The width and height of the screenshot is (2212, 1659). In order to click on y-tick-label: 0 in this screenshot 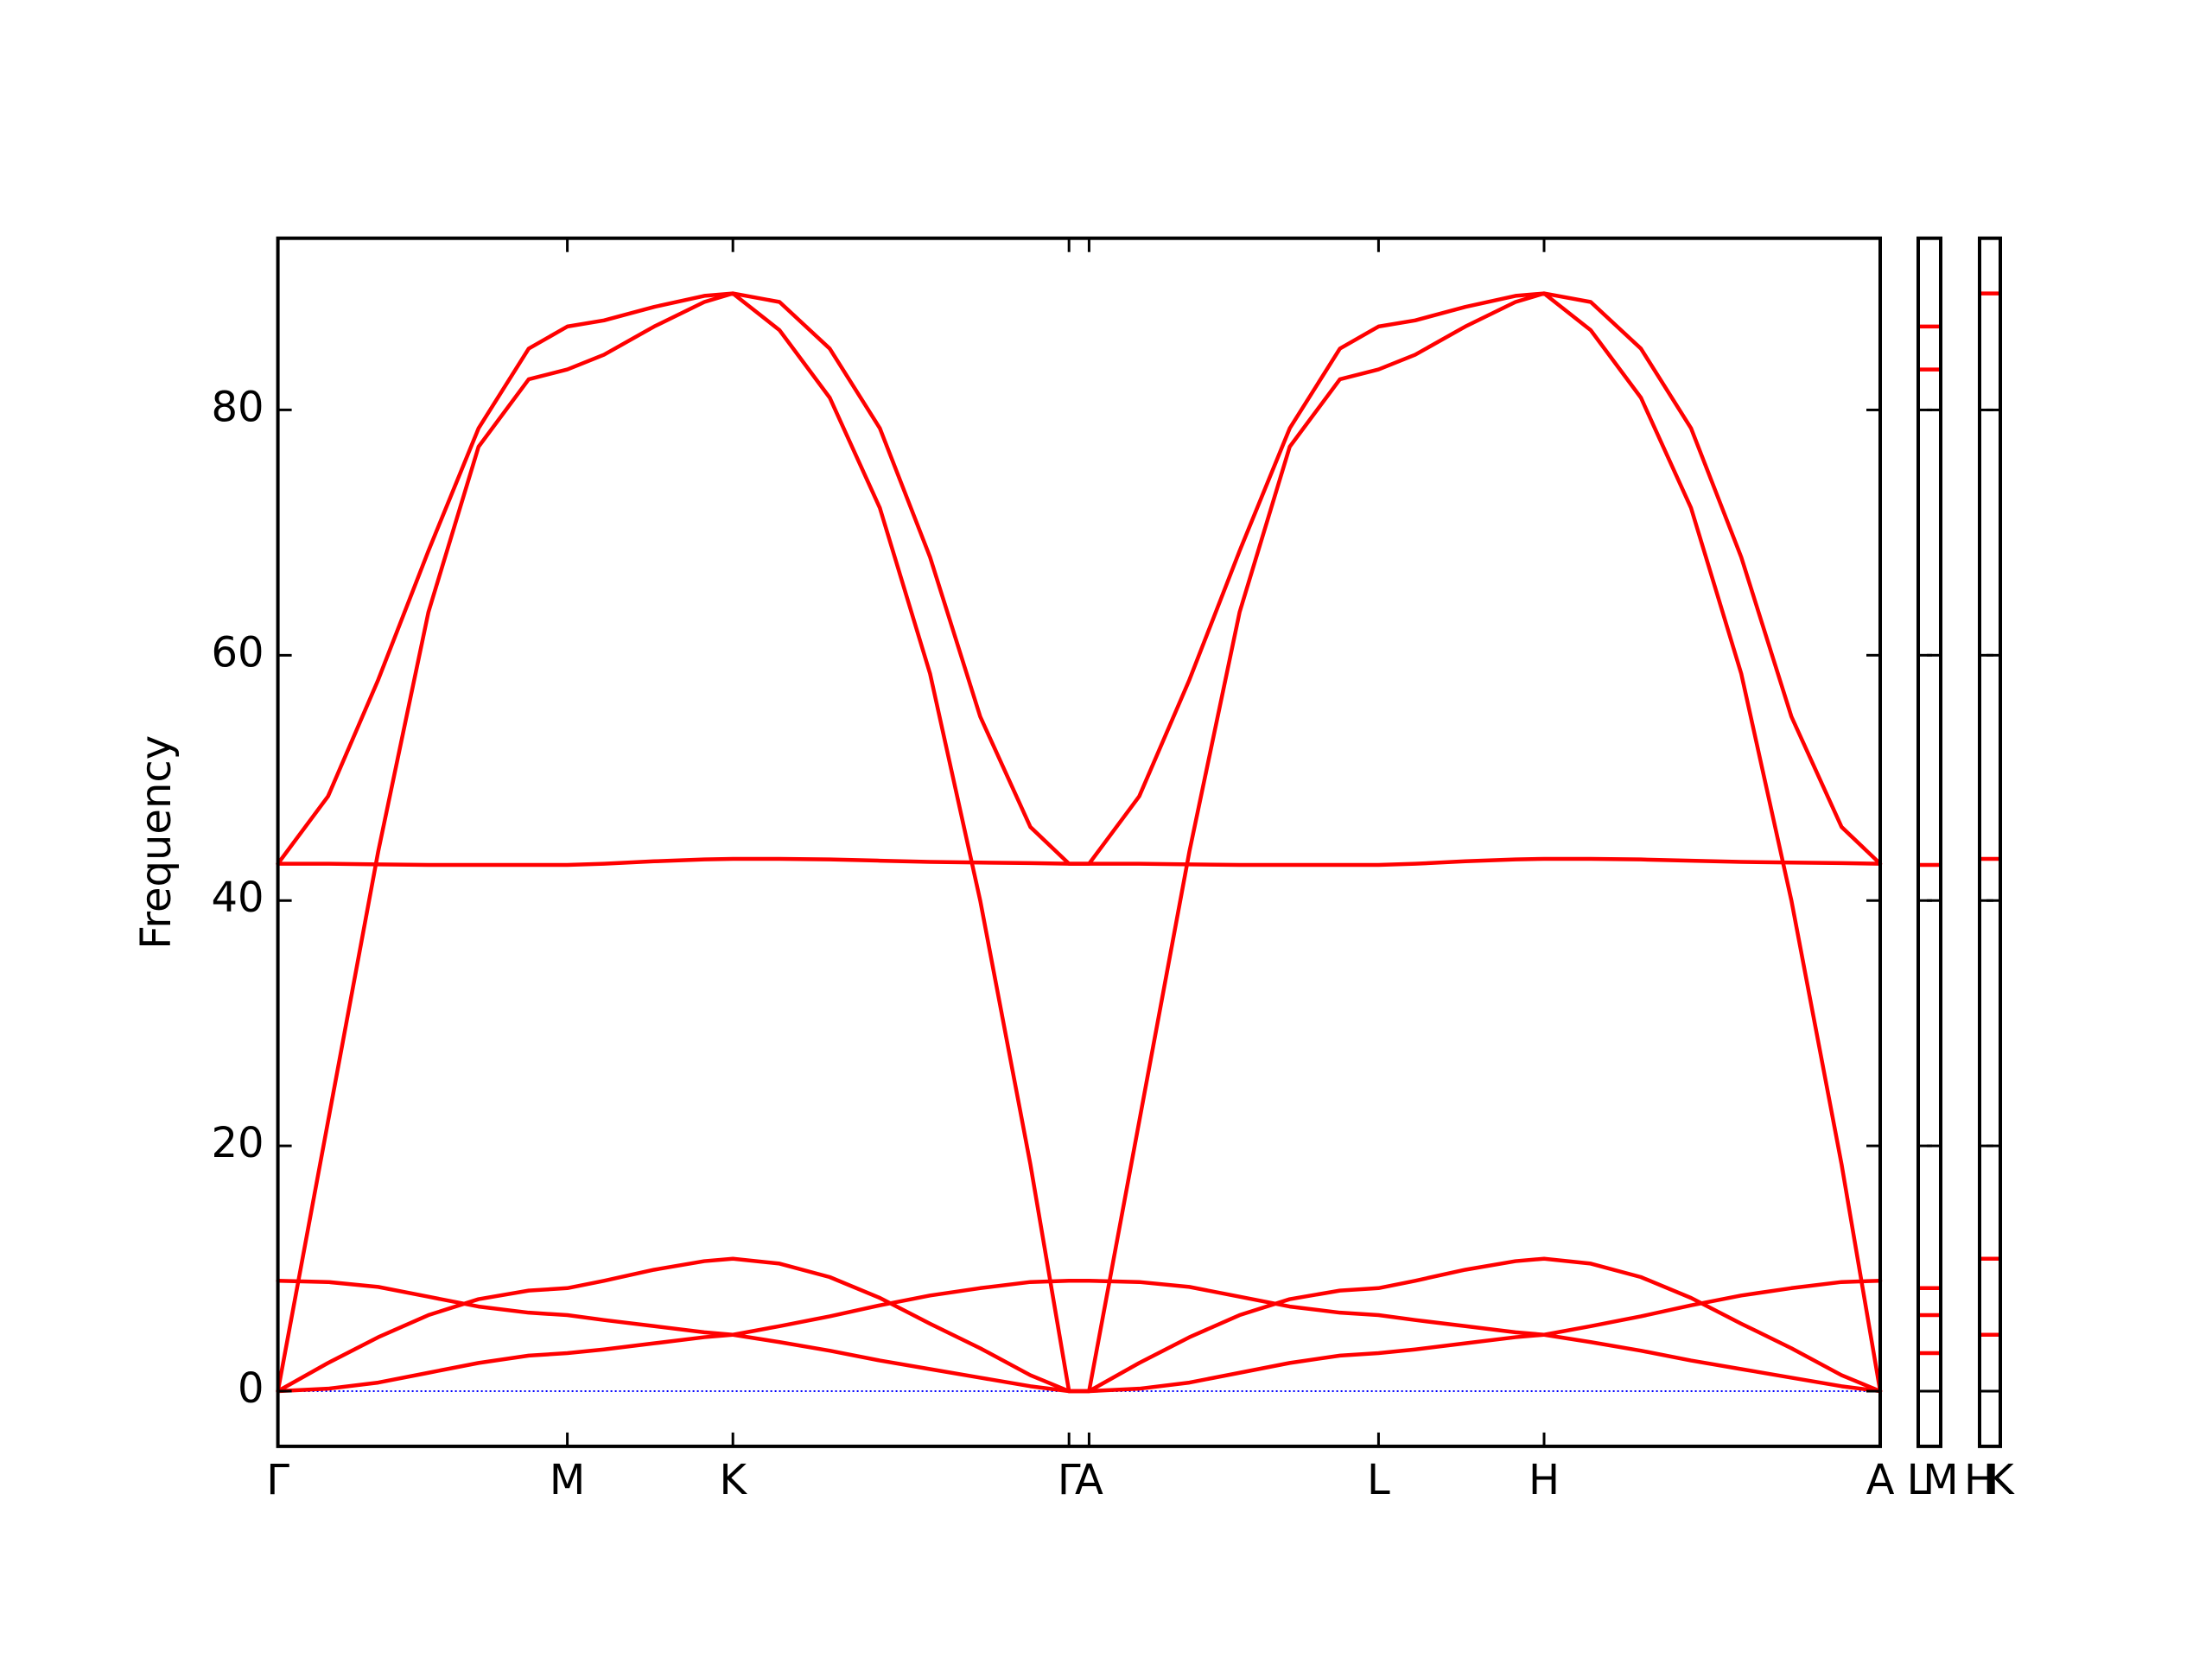, I will do `click(251, 1388)`.